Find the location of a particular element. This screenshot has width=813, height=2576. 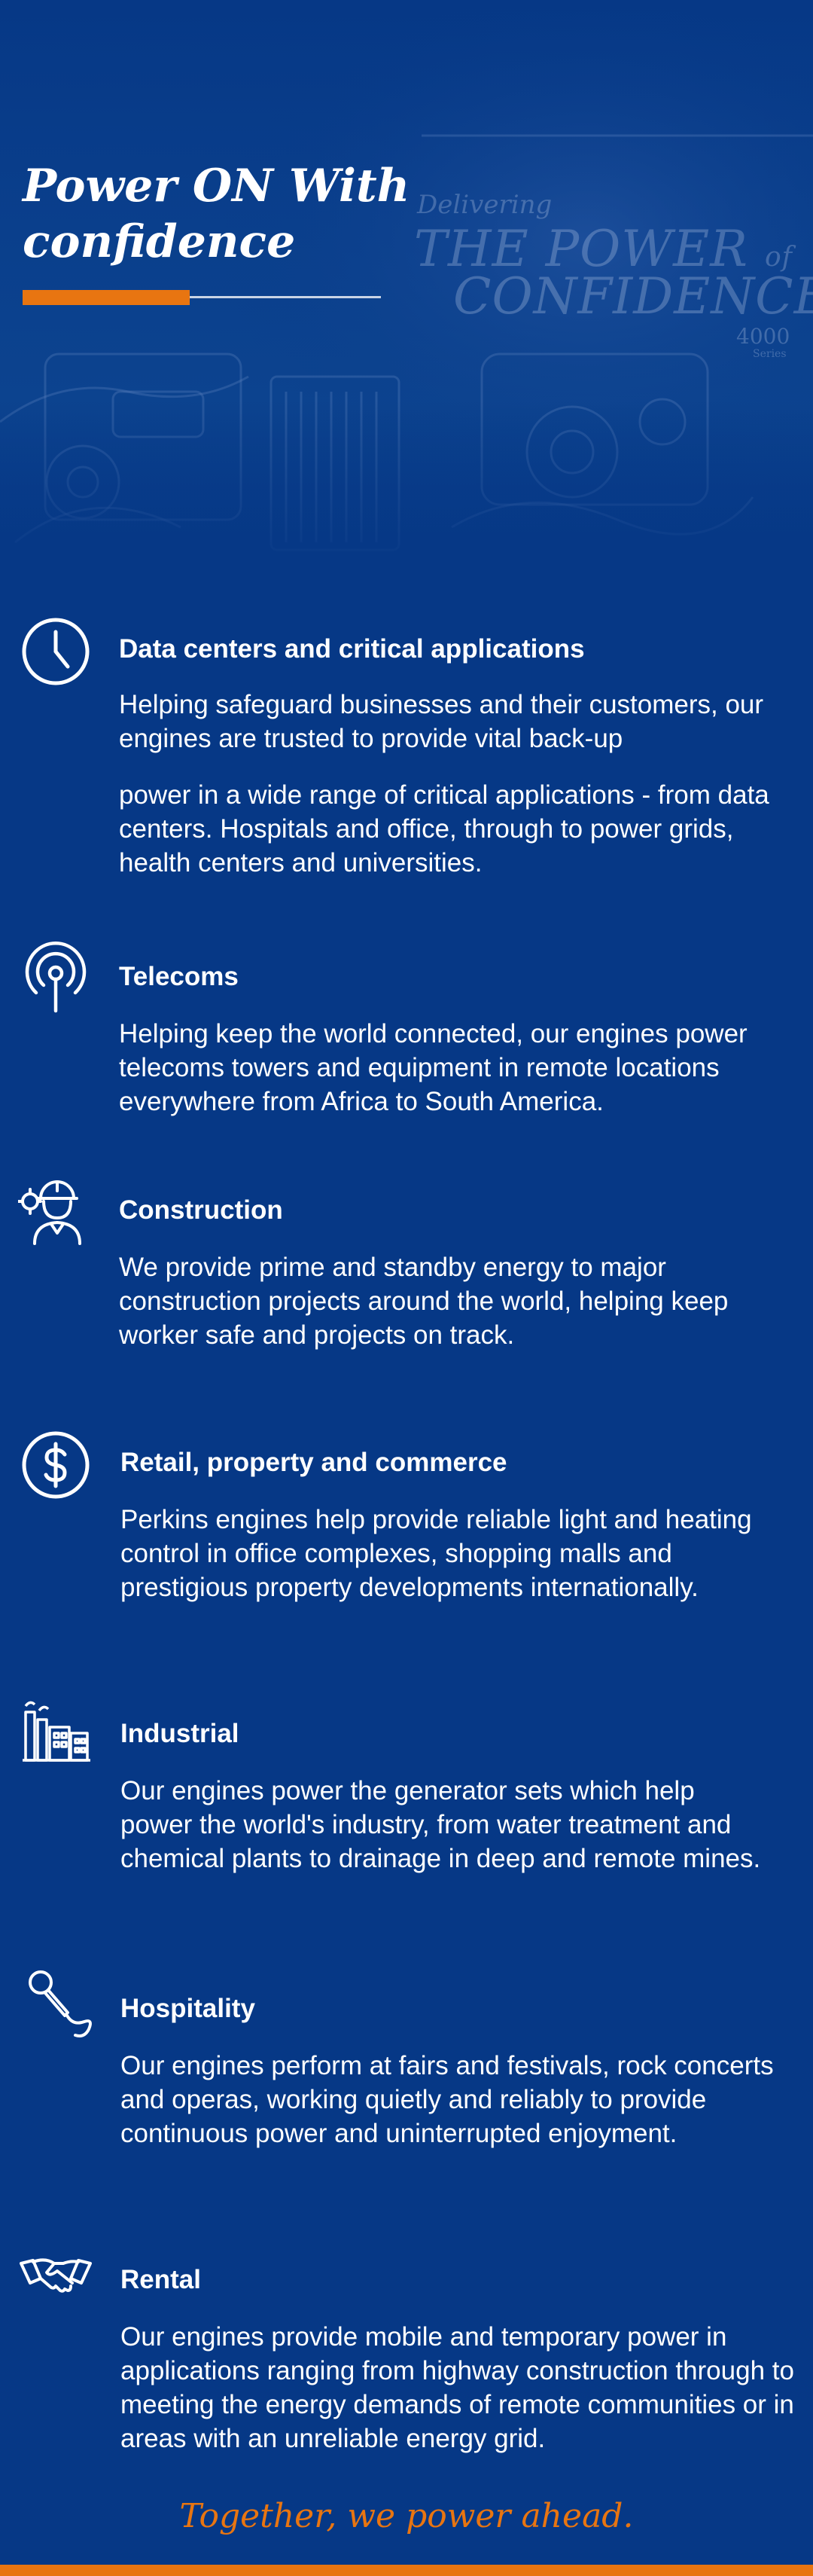

section-title: Telecoms is located at coordinates (179, 977).